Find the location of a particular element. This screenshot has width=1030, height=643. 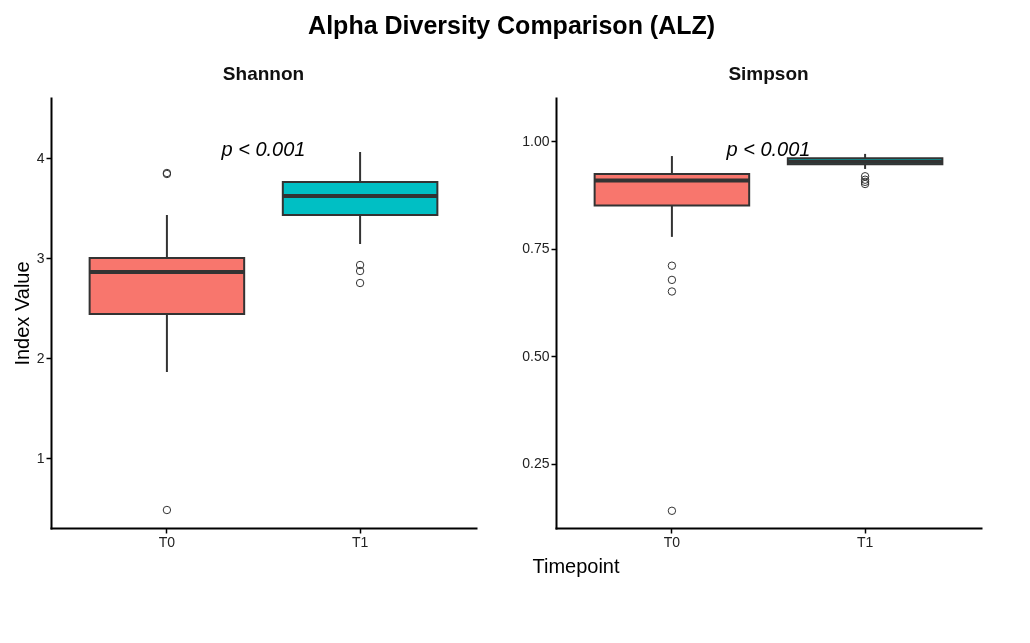

chart-title: Shannon is located at coordinates (263, 73).